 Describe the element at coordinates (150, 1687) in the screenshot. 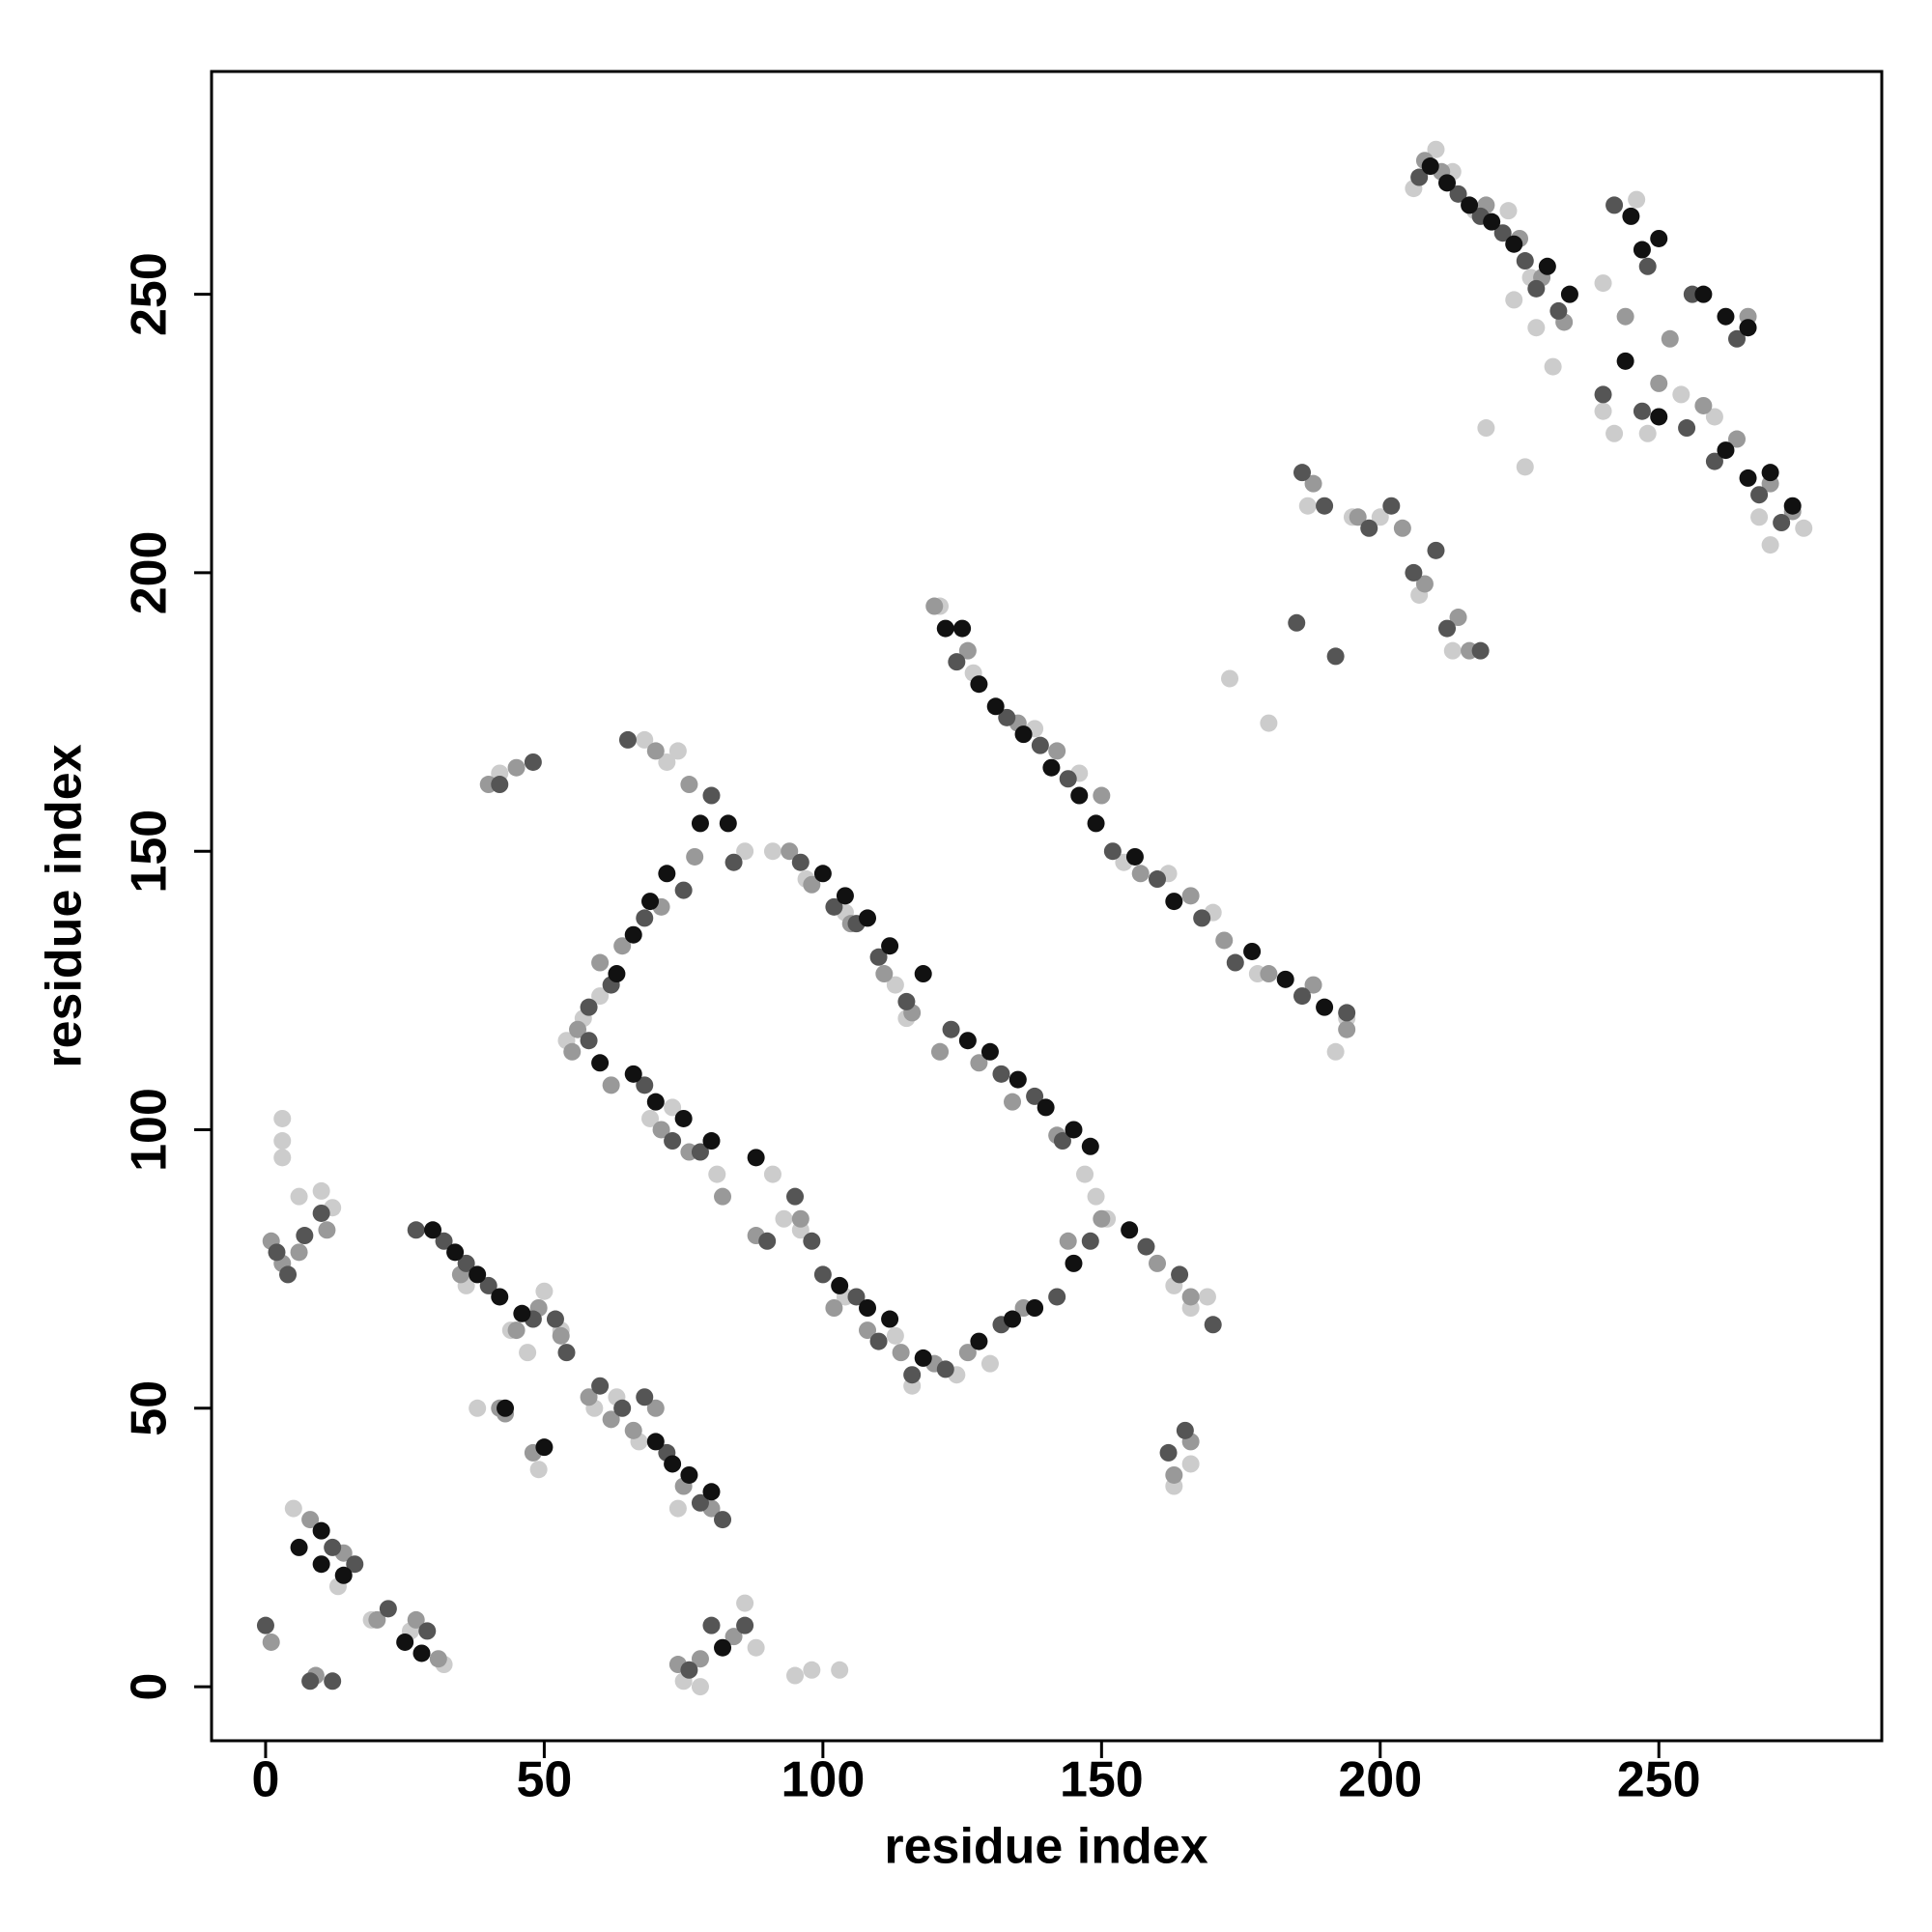

I see `y-tick-label: 0` at that location.